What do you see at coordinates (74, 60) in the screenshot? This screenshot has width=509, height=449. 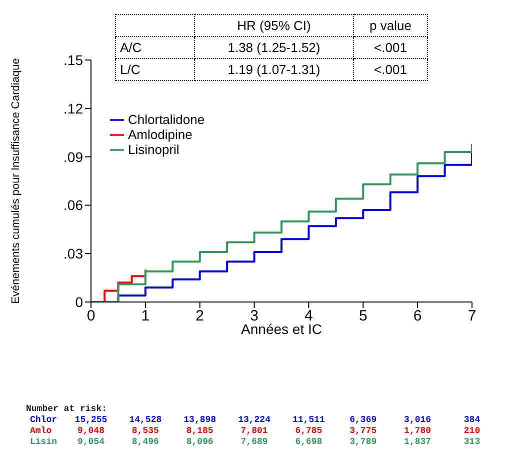 I see `y-tick-label: .15` at bounding box center [74, 60].